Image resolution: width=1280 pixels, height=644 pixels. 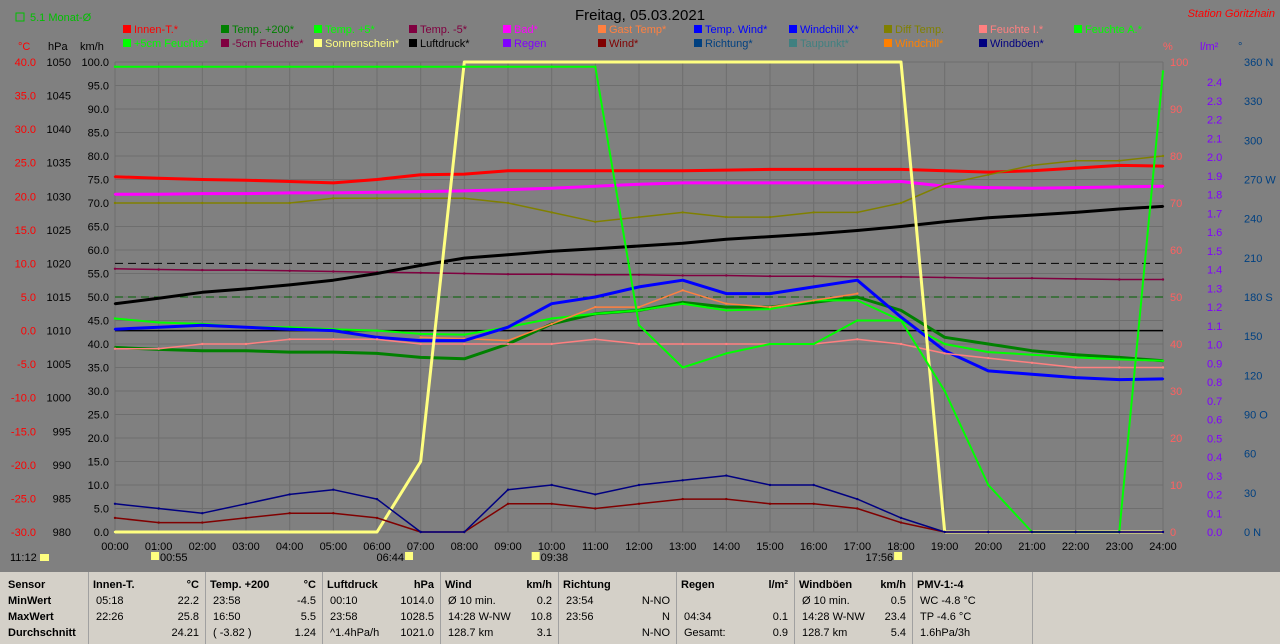 What do you see at coordinates (1168, 47) in the screenshot?
I see `humidity-unit: %` at bounding box center [1168, 47].